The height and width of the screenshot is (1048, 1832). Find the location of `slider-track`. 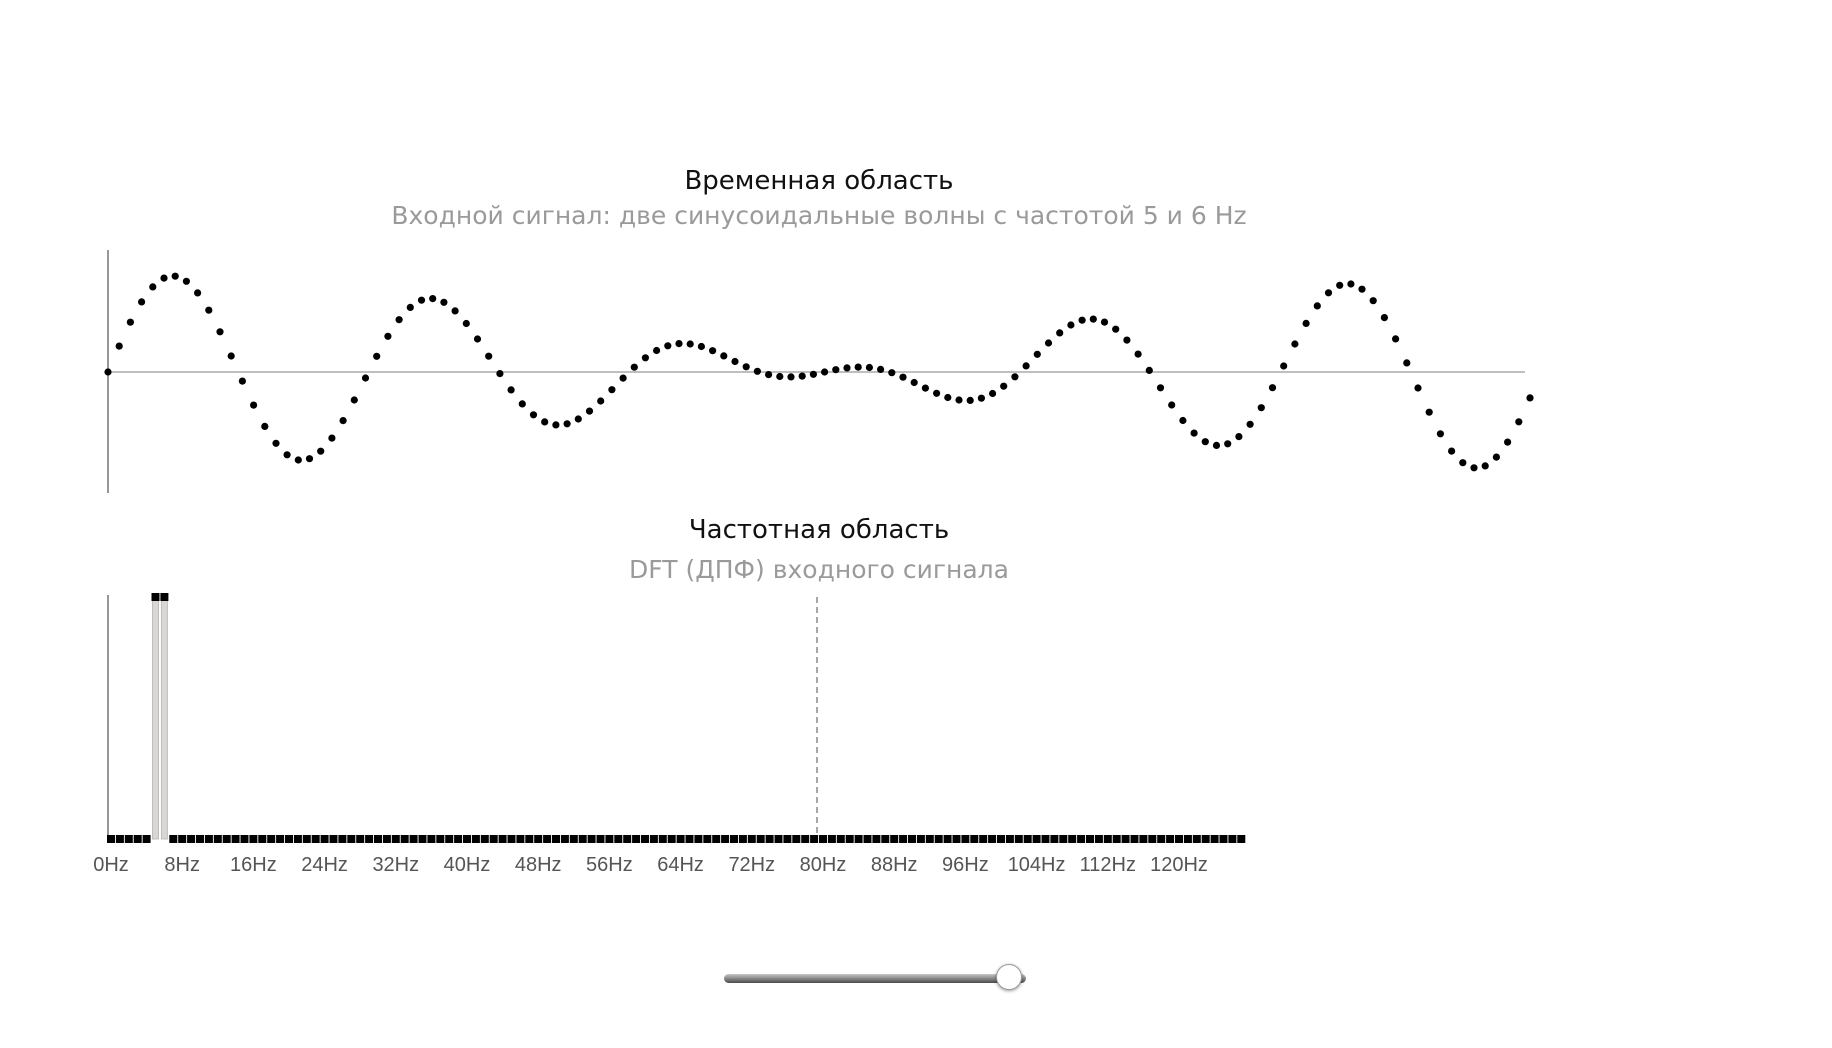

slider-track is located at coordinates (875, 978).